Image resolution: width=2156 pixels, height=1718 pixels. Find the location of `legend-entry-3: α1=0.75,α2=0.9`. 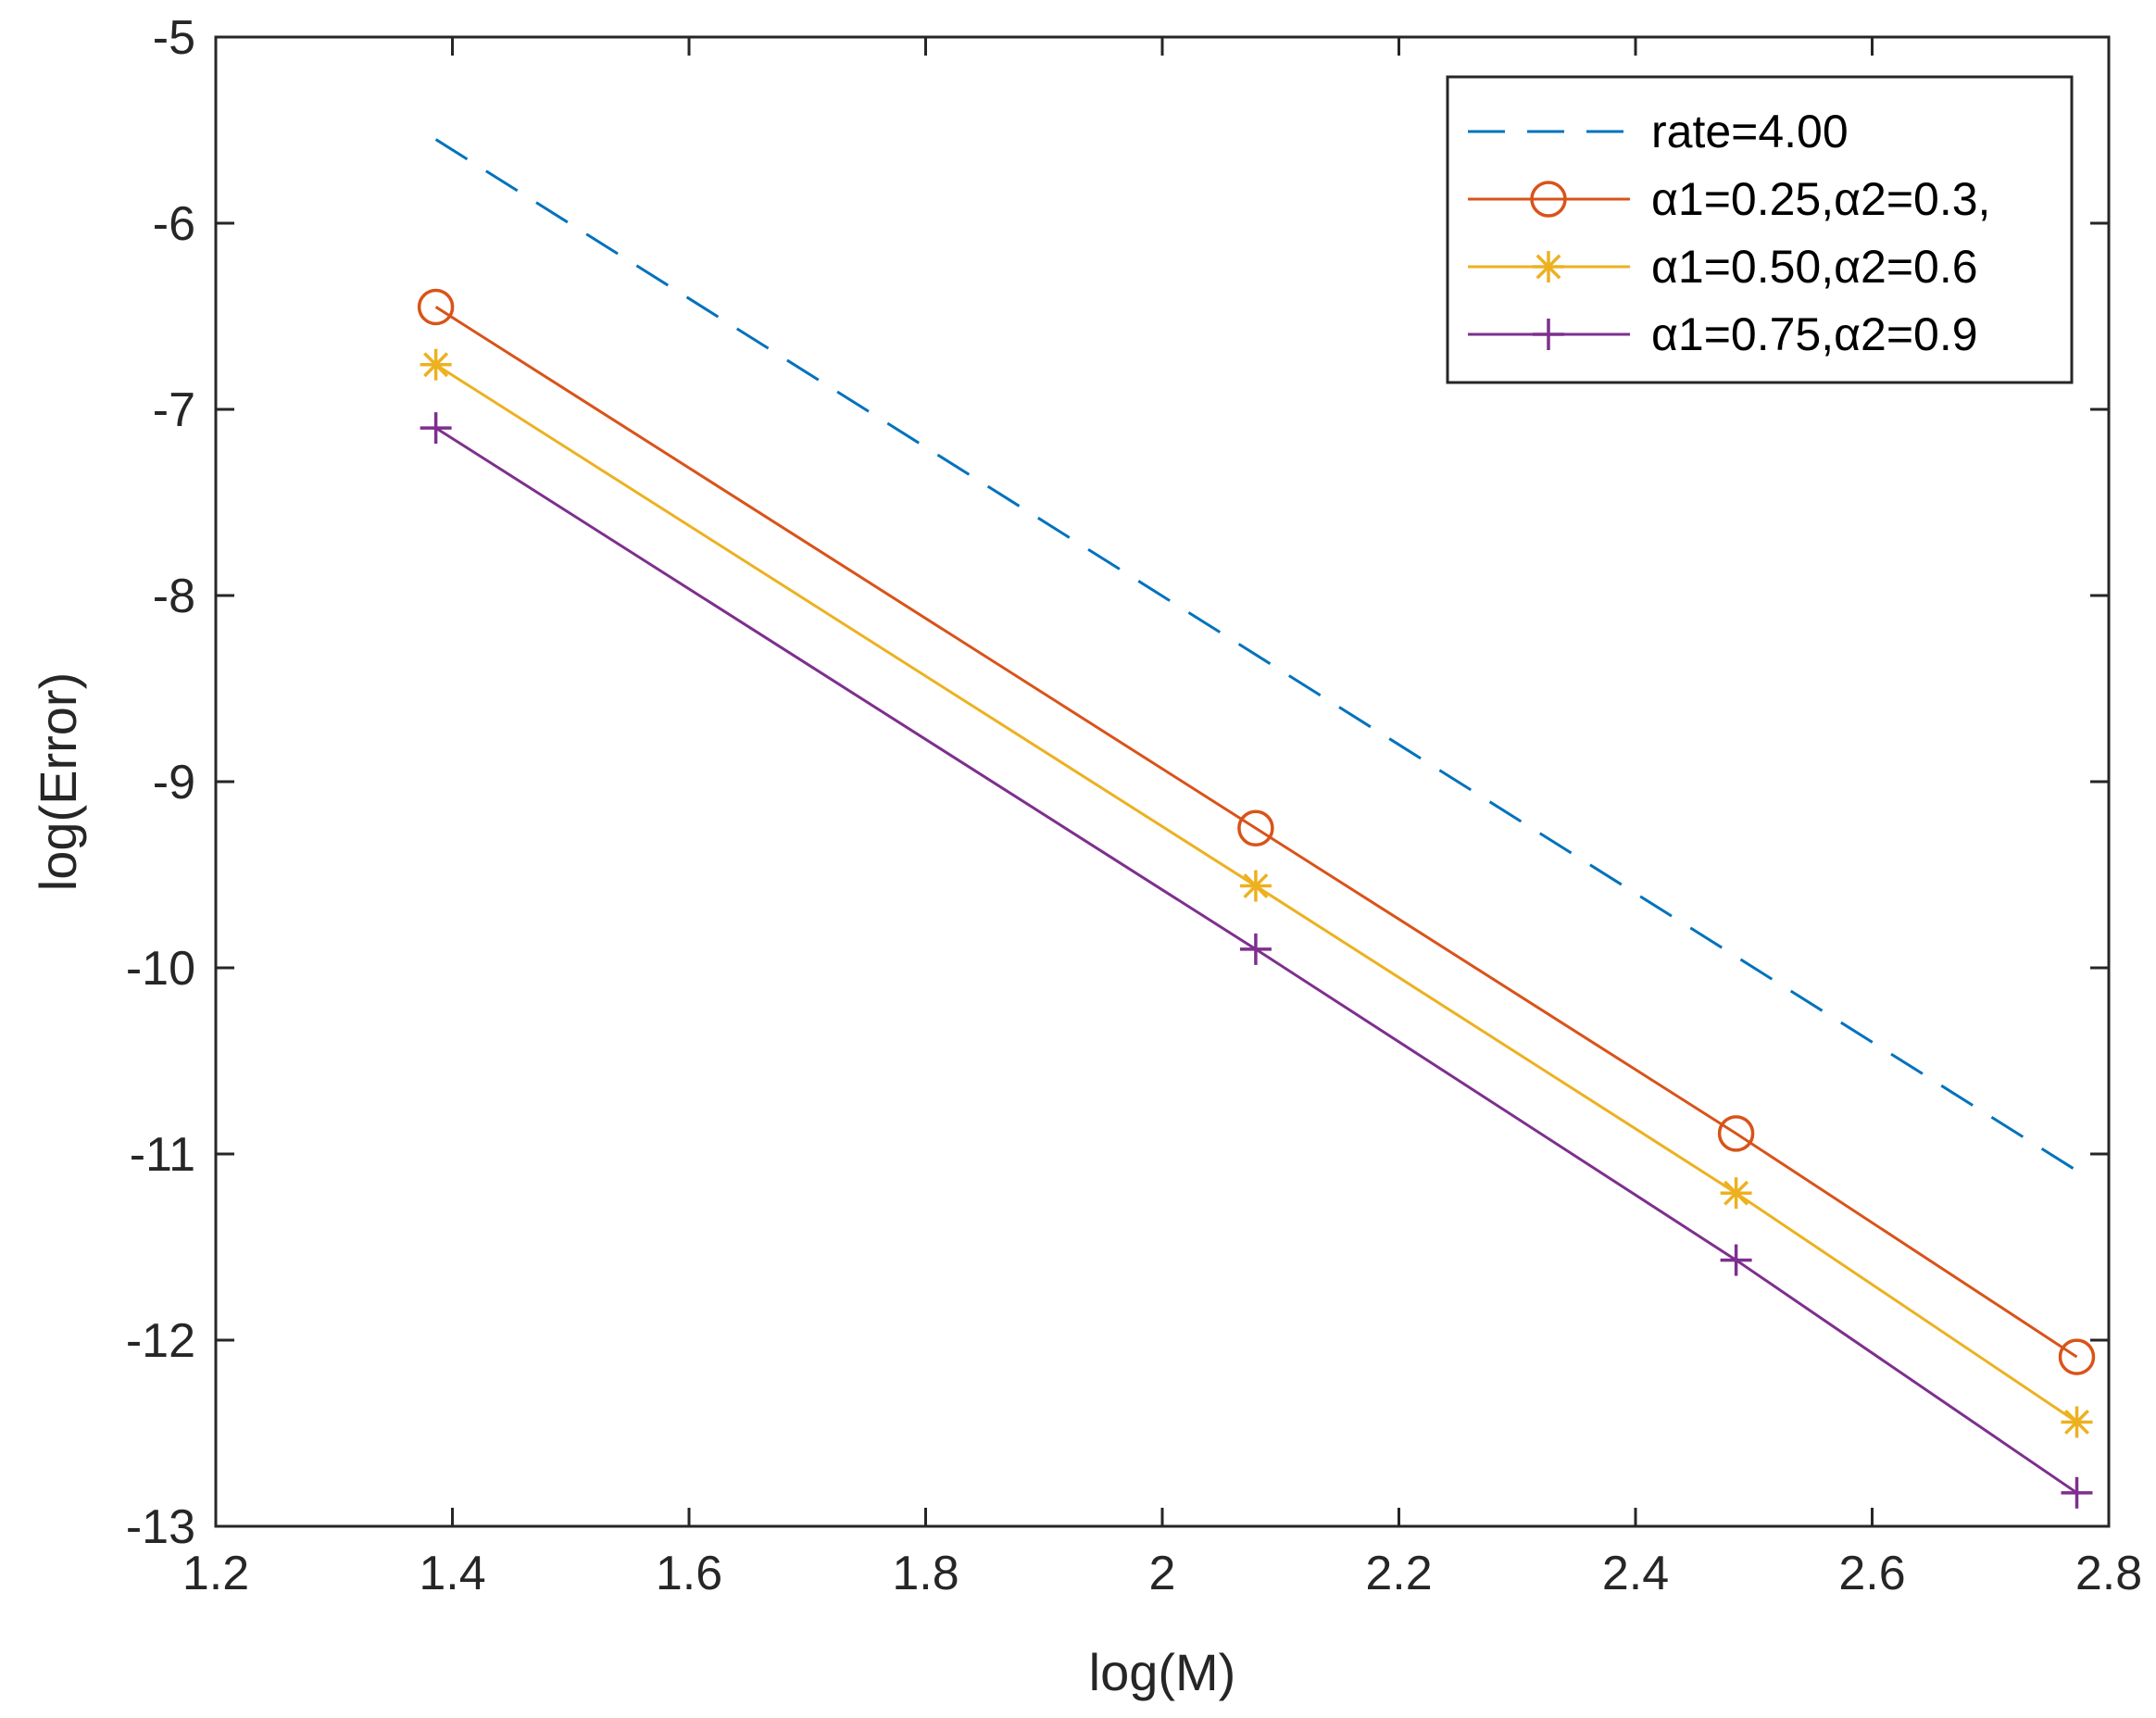

legend-entry-3: α1=0.75,α2=0.9 is located at coordinates (1723, 334).